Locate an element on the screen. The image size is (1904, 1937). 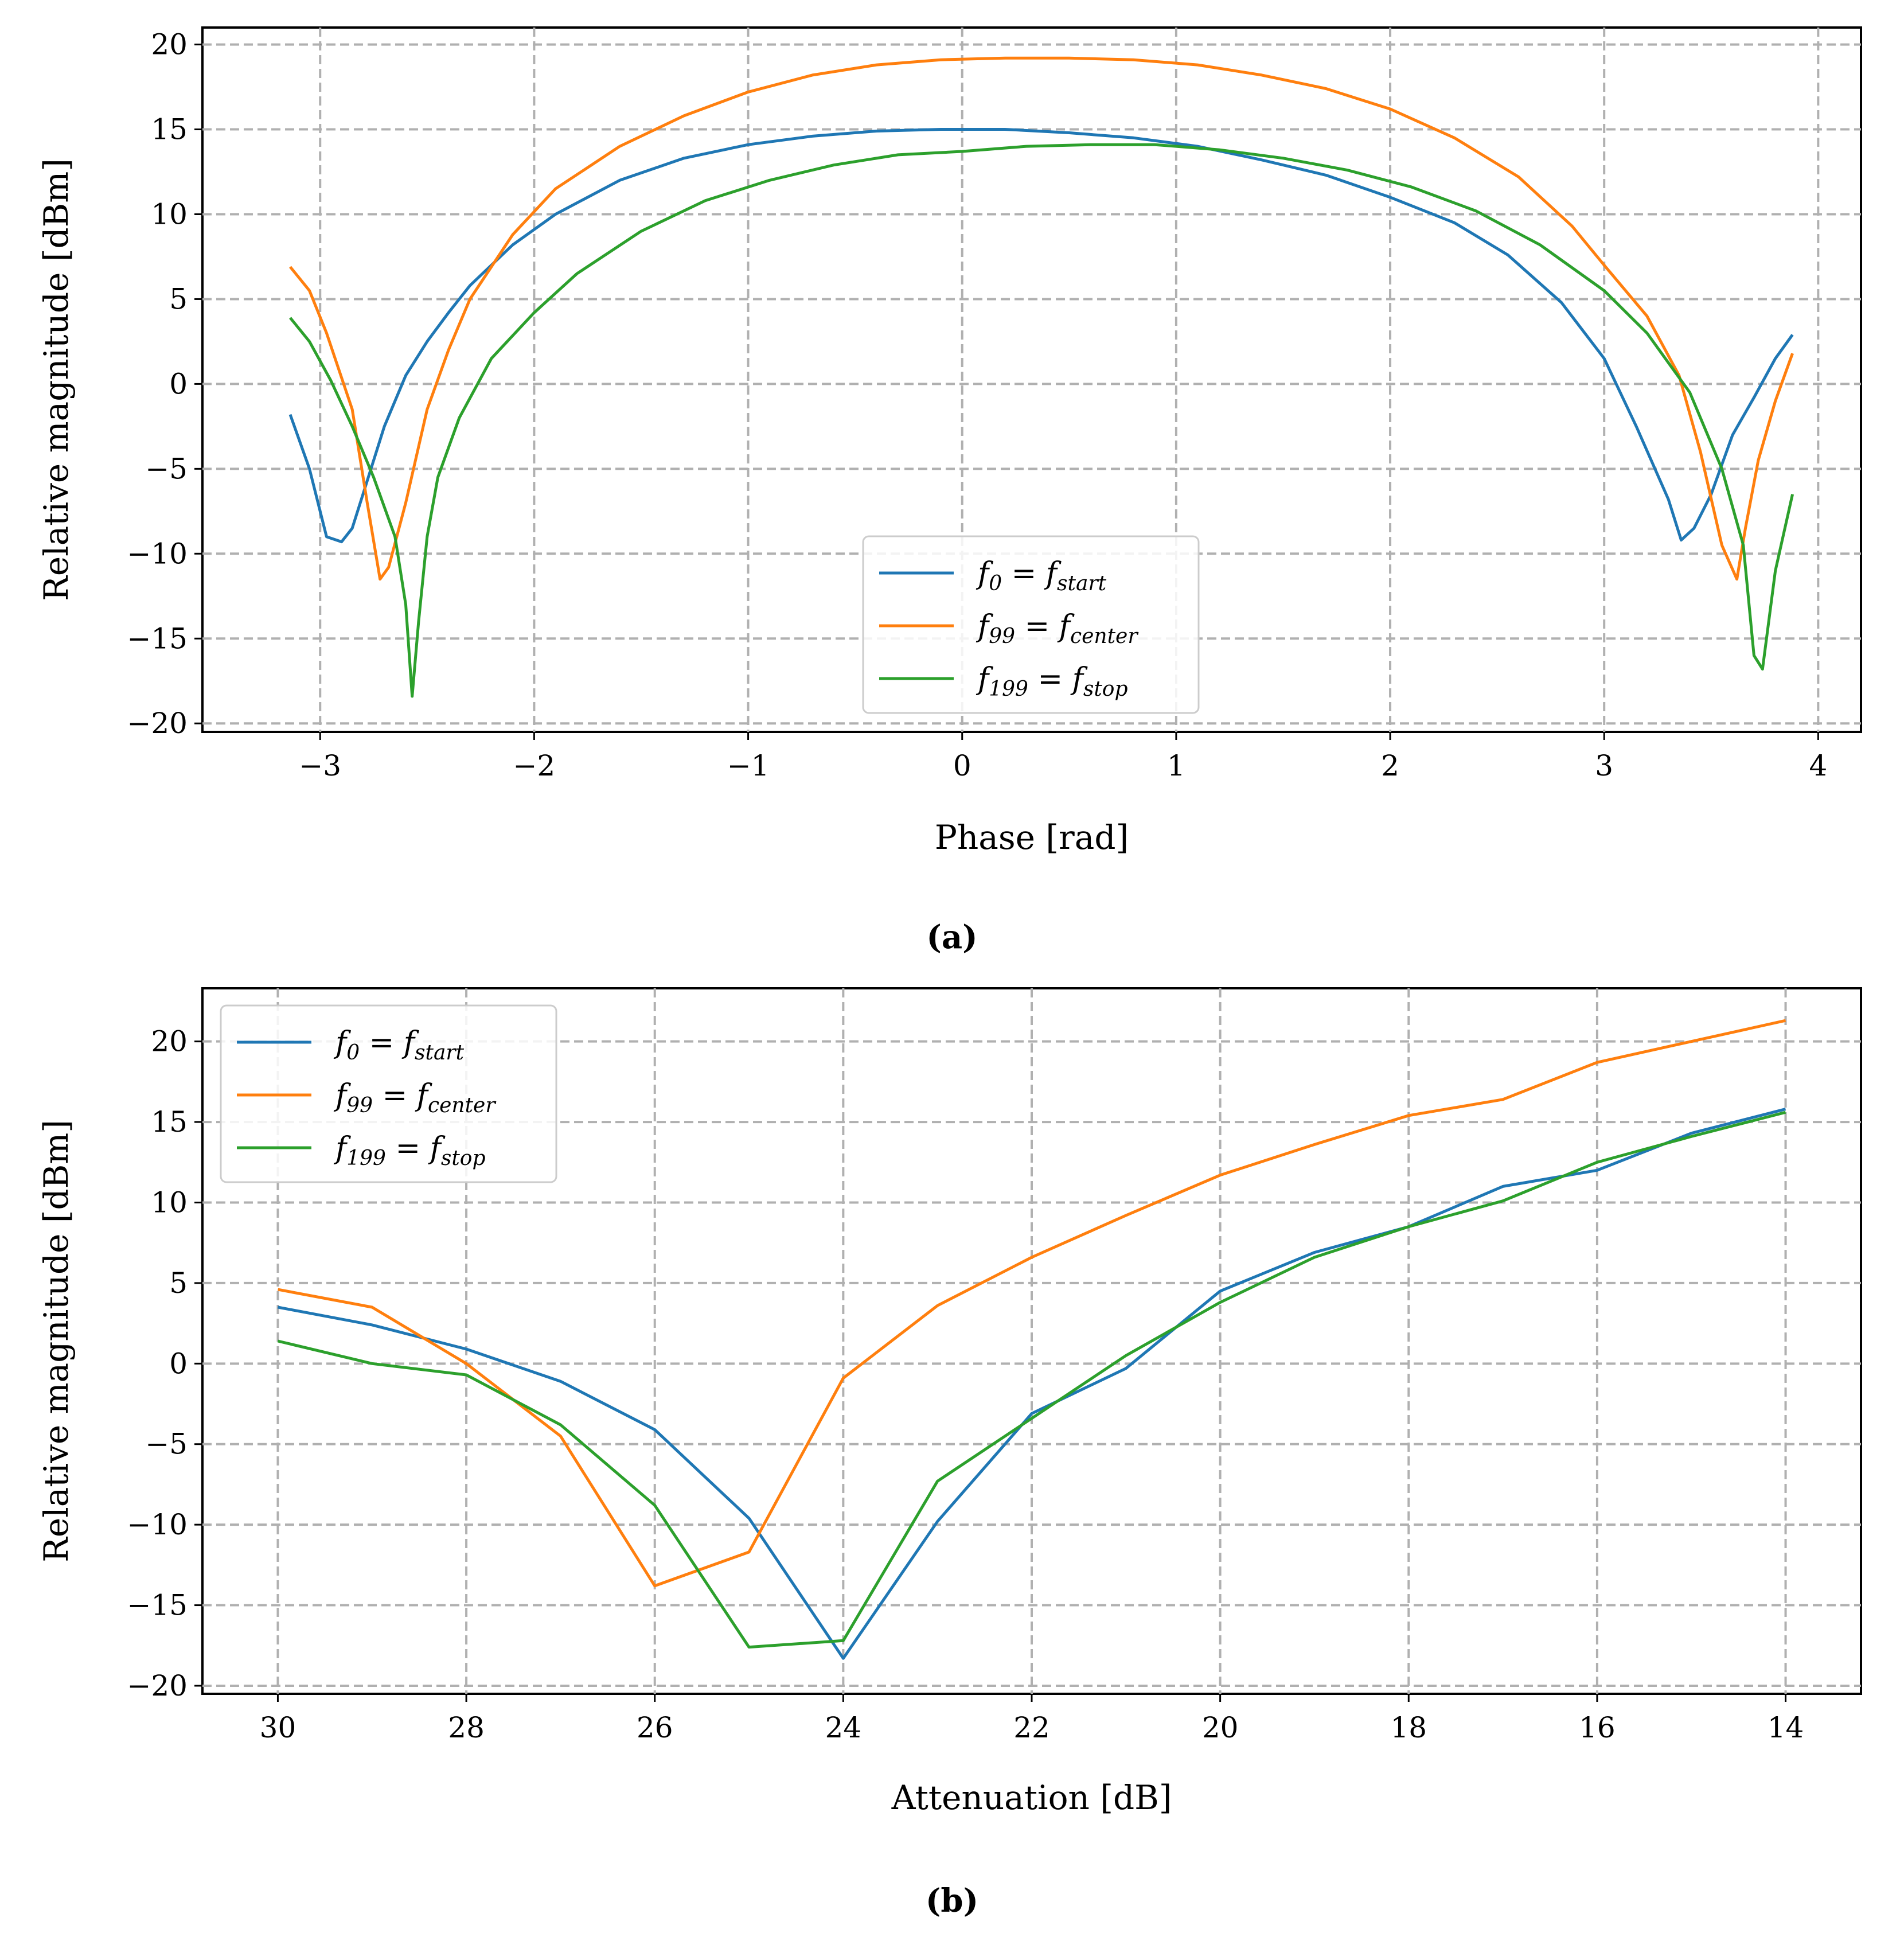
x-tick-label: 30 is located at coordinates (278, 1727).